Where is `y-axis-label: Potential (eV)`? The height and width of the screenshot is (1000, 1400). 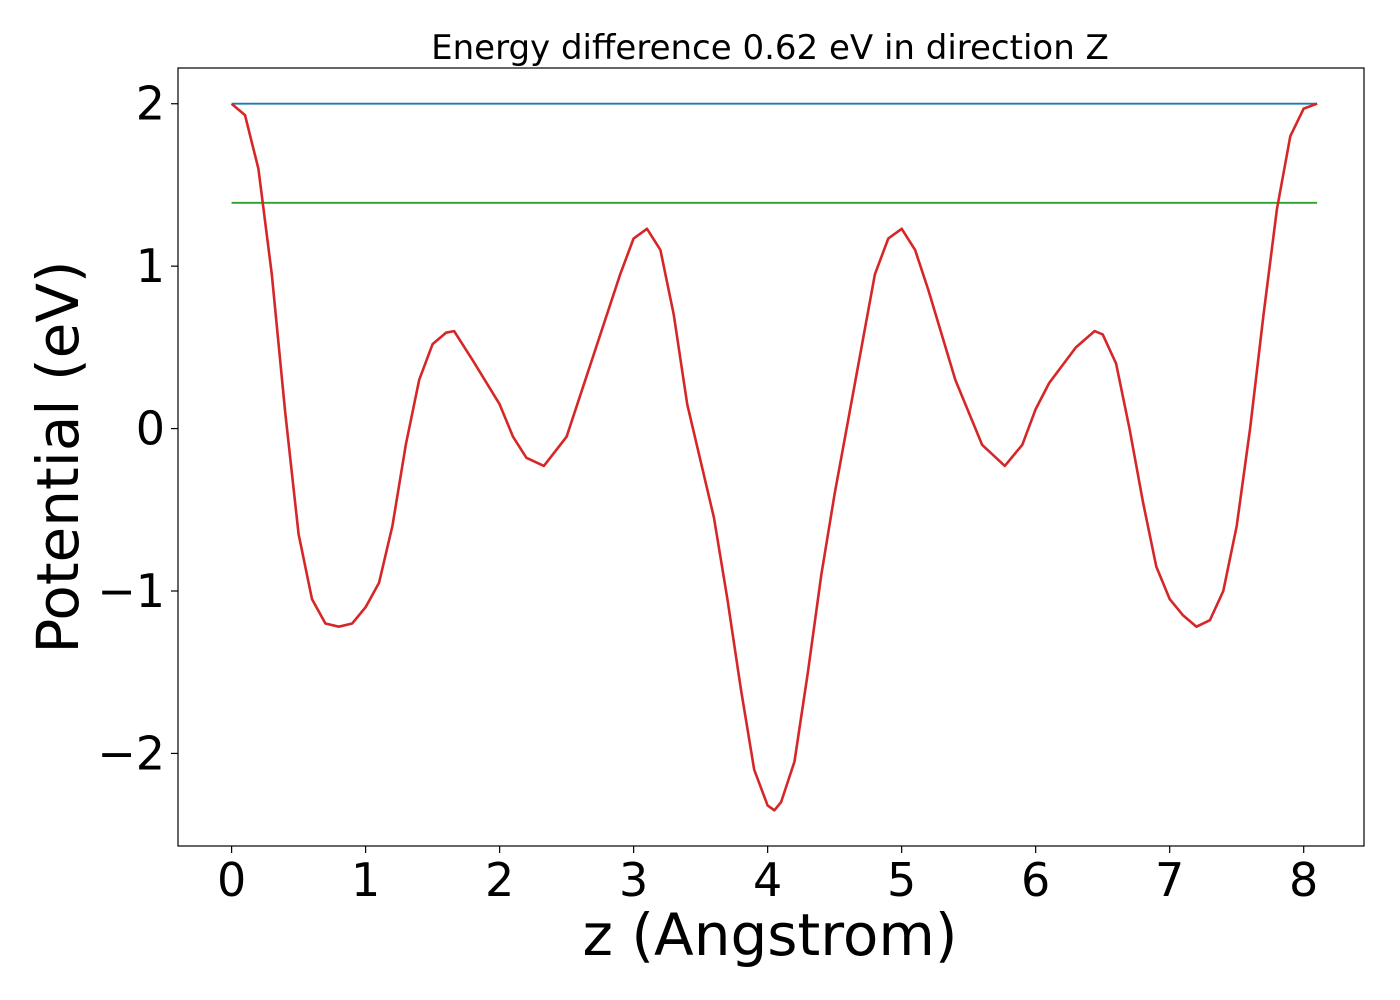 y-axis-label: Potential (eV) is located at coordinates (58, 456).